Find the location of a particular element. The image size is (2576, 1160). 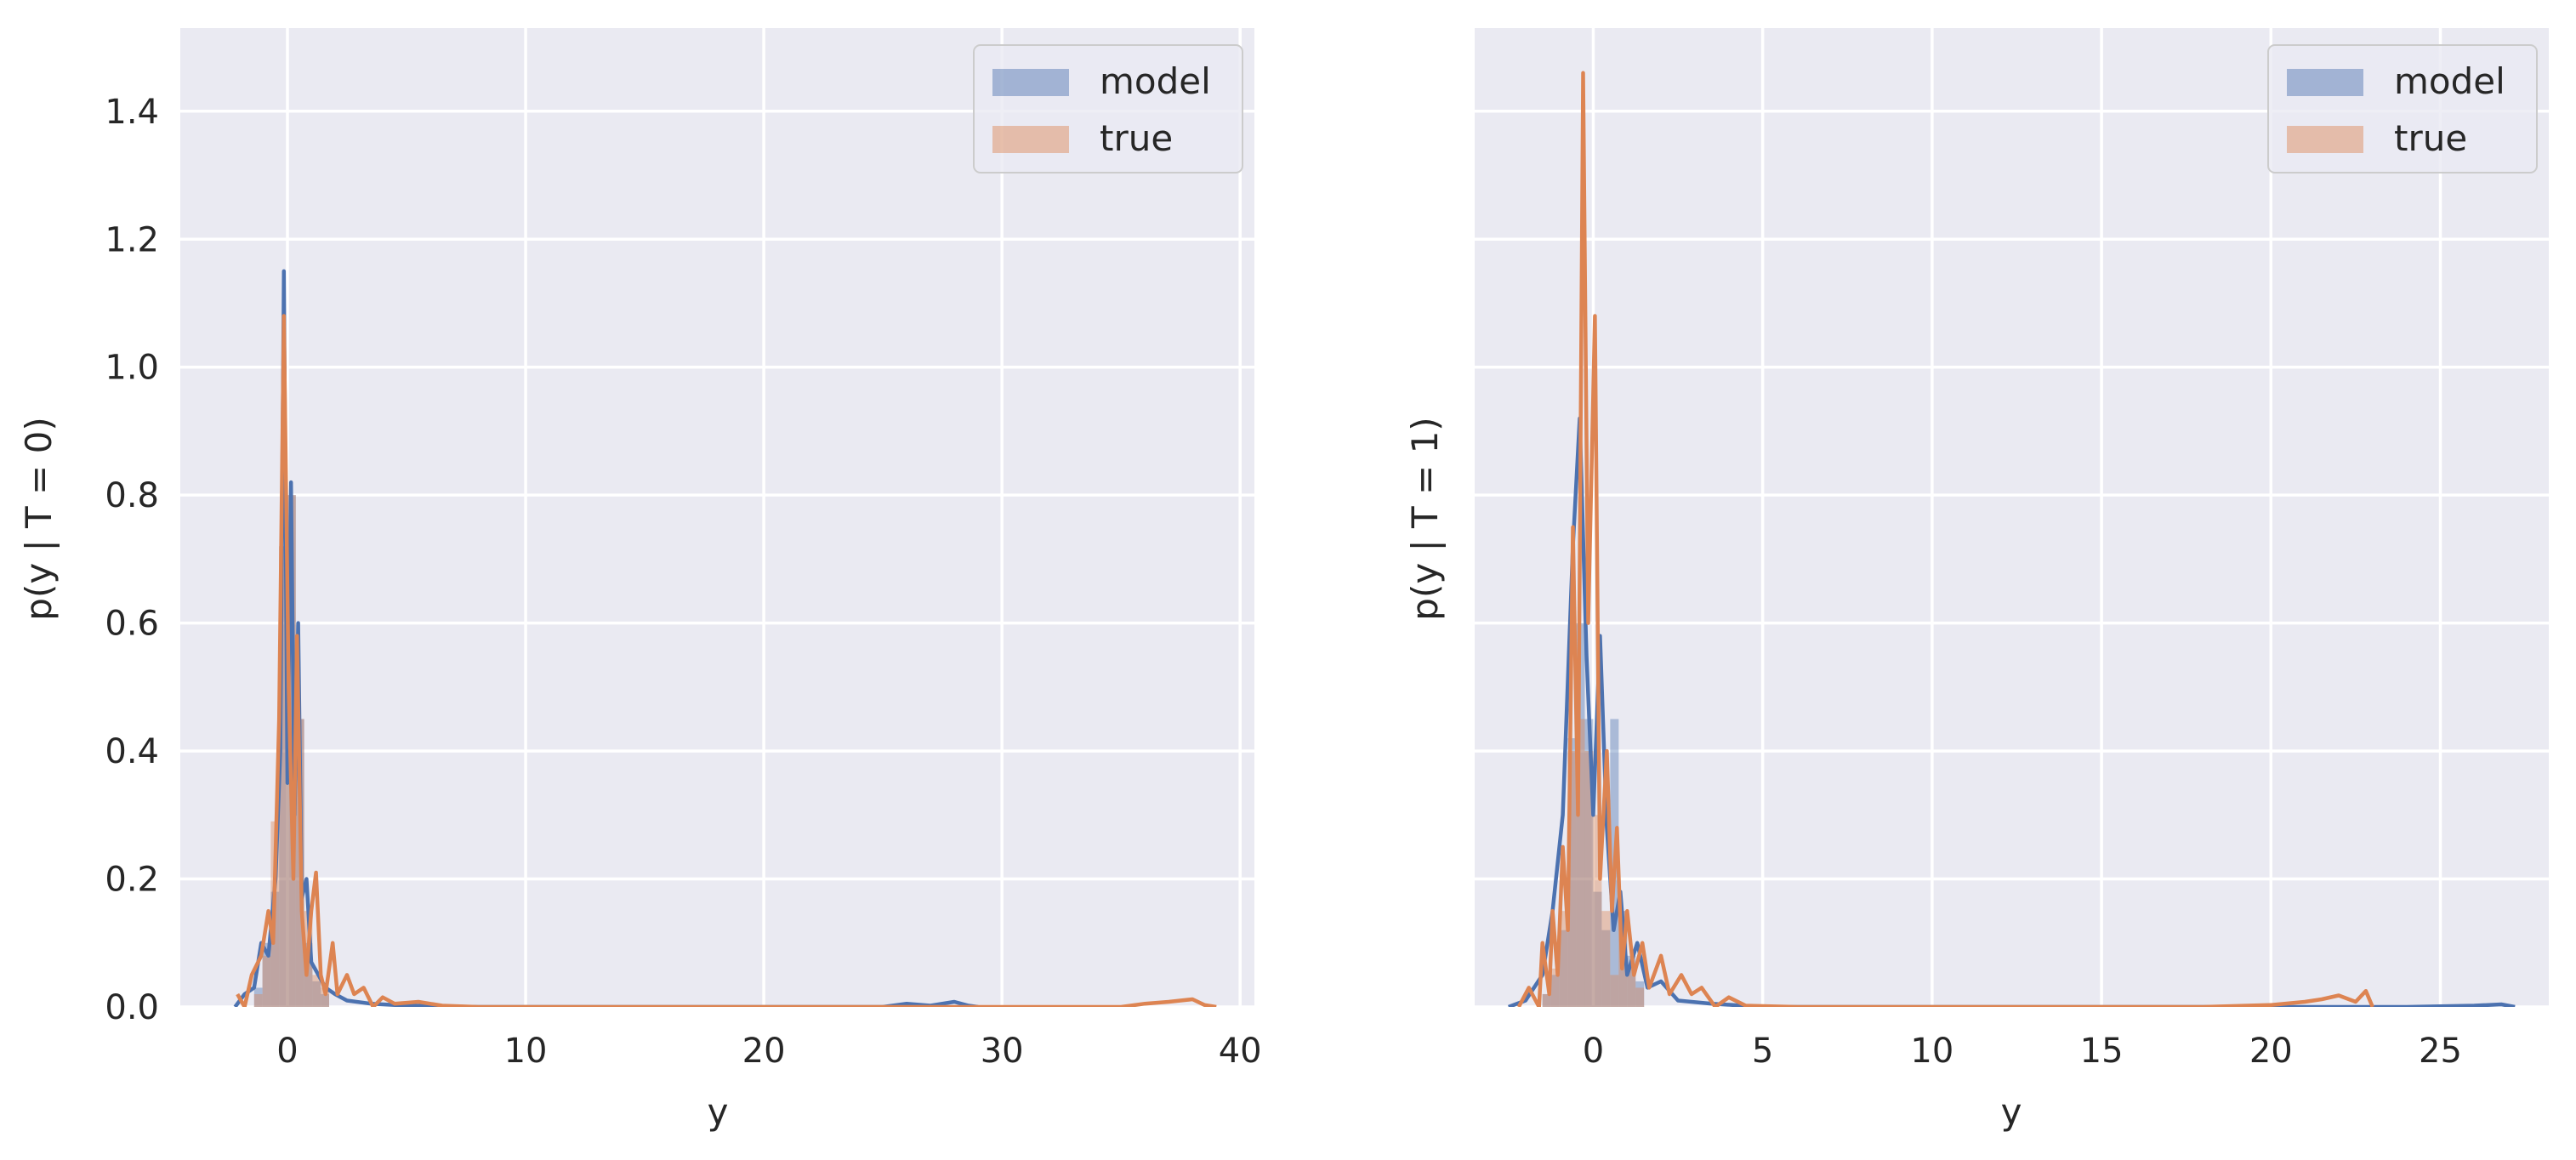

x-tick-label: 5 is located at coordinates (1762, 1051).